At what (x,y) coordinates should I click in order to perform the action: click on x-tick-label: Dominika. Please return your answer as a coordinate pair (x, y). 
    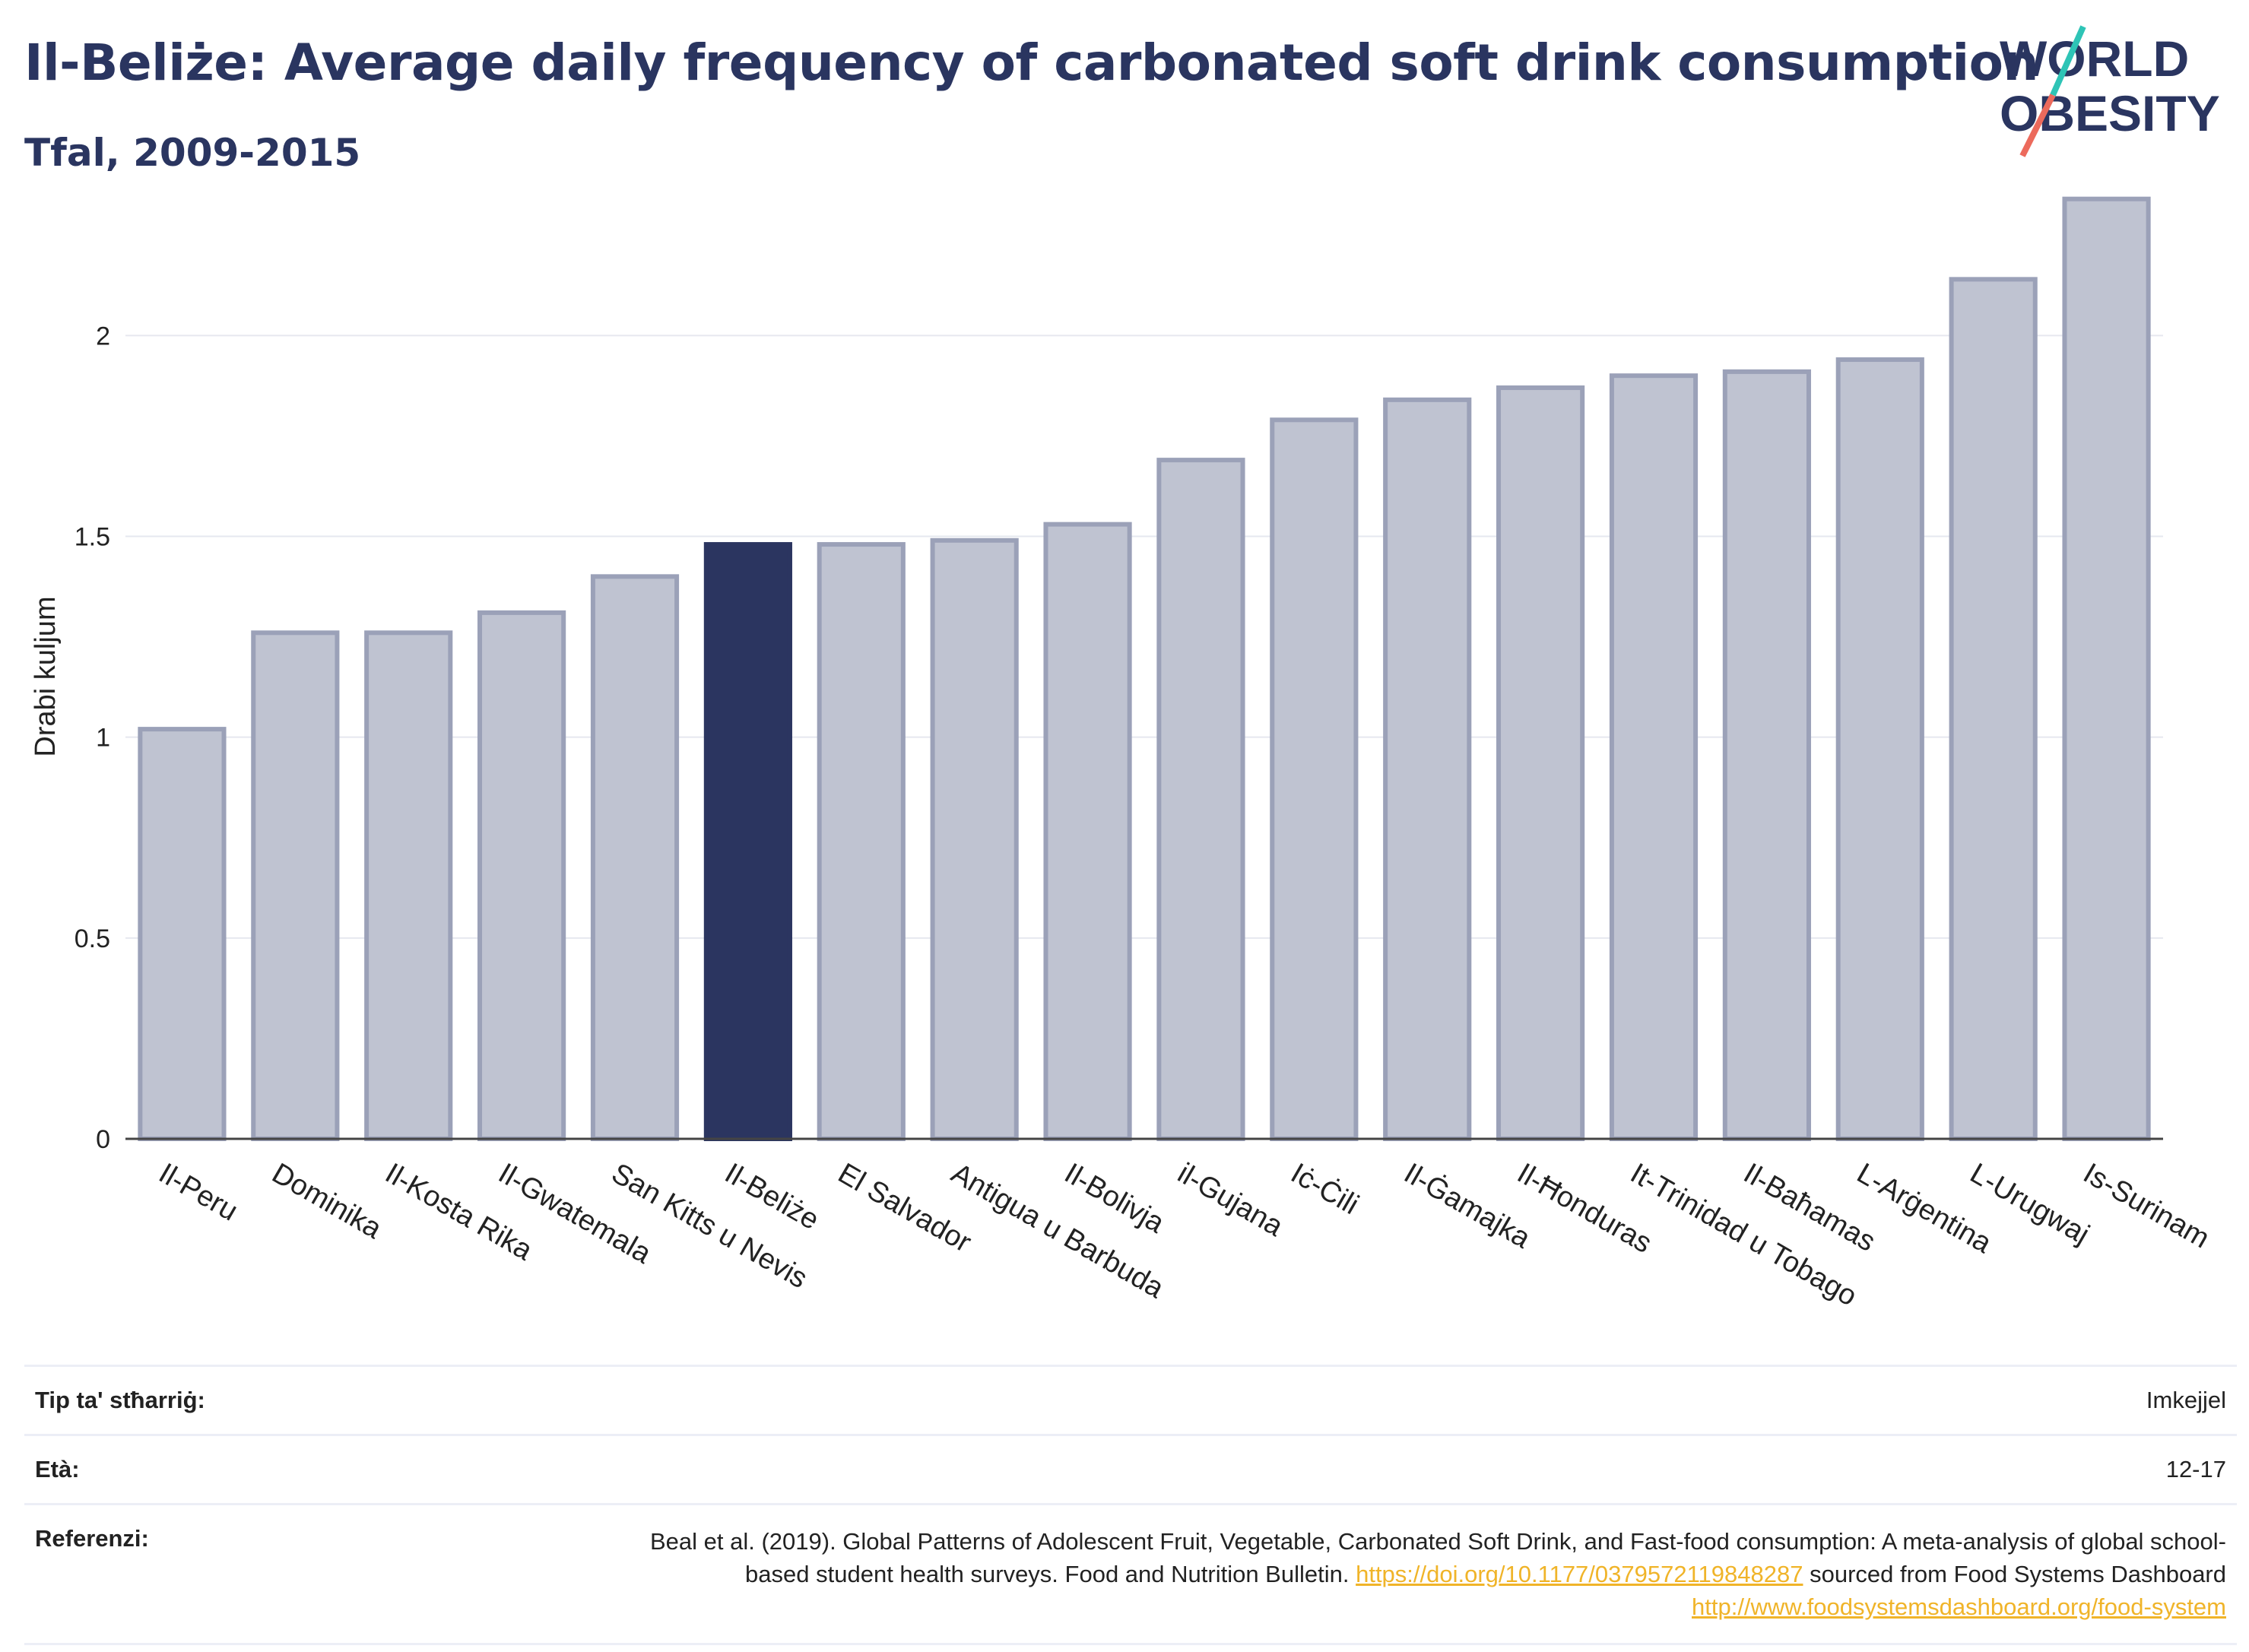
    Looking at the image, I should click on (327, 1201).